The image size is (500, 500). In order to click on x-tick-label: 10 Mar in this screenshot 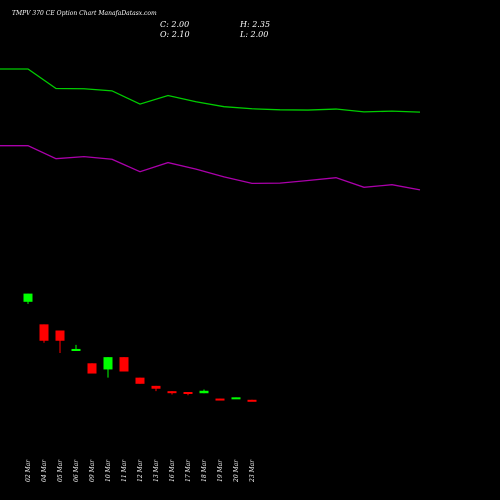, I will do `click(108, 470)`.